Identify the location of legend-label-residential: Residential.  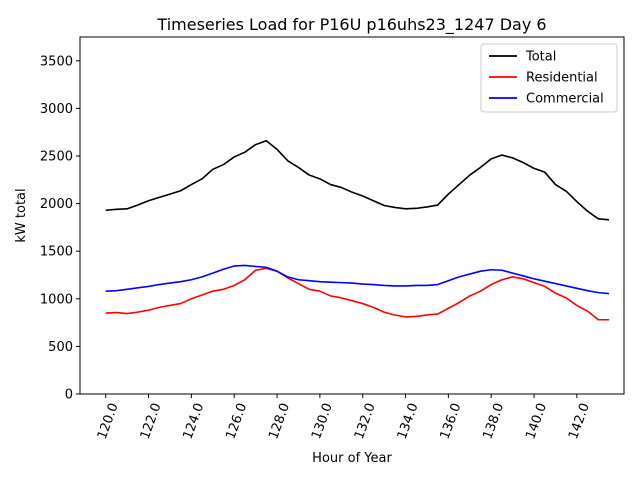
(562, 78).